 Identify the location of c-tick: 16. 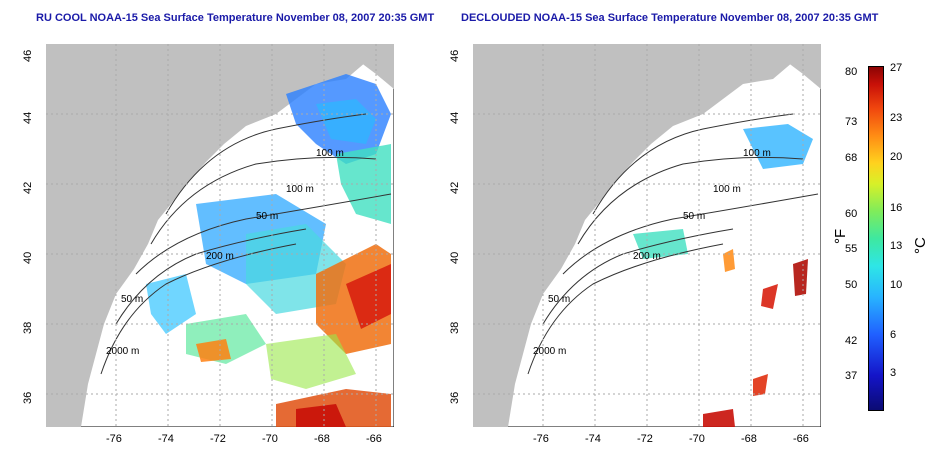
(896, 208).